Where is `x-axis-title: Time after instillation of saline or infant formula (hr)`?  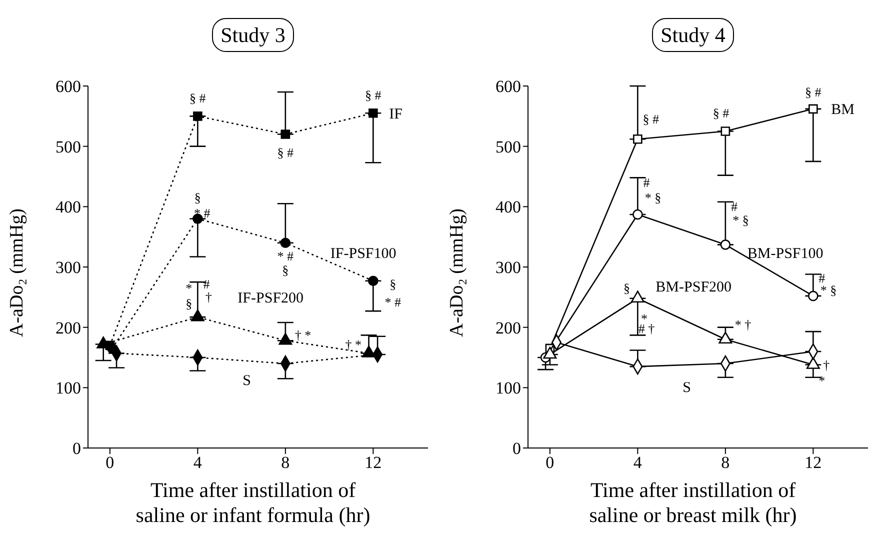
x-axis-title: Time after instillation of saline or infant formula (hr) is located at coordinates (253, 503).